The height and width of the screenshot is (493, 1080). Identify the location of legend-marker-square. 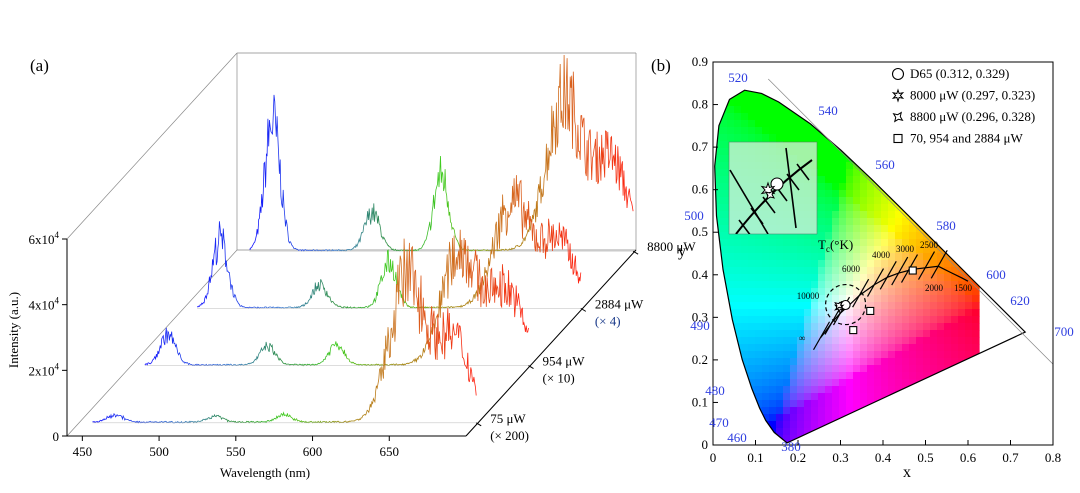
(898, 138).